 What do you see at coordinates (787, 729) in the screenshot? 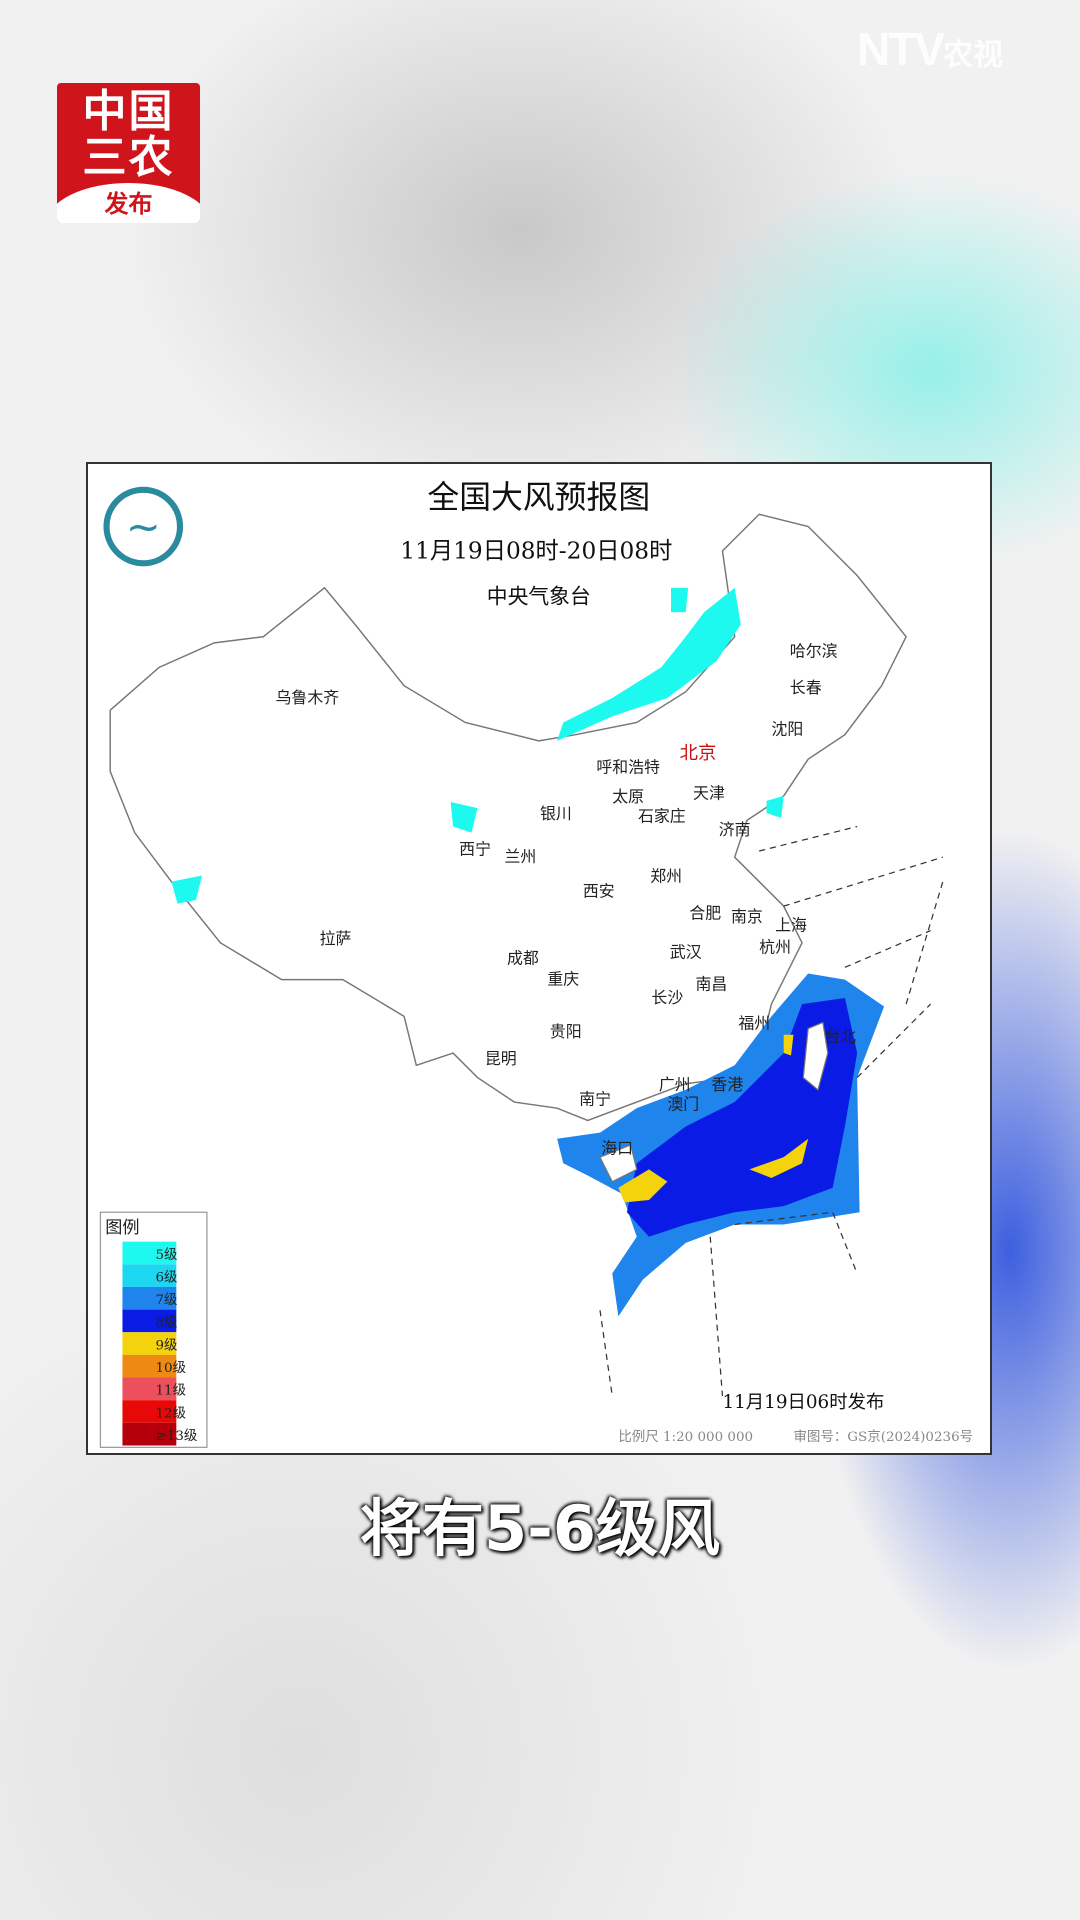
I see `city-label: 沈阳` at bounding box center [787, 729].